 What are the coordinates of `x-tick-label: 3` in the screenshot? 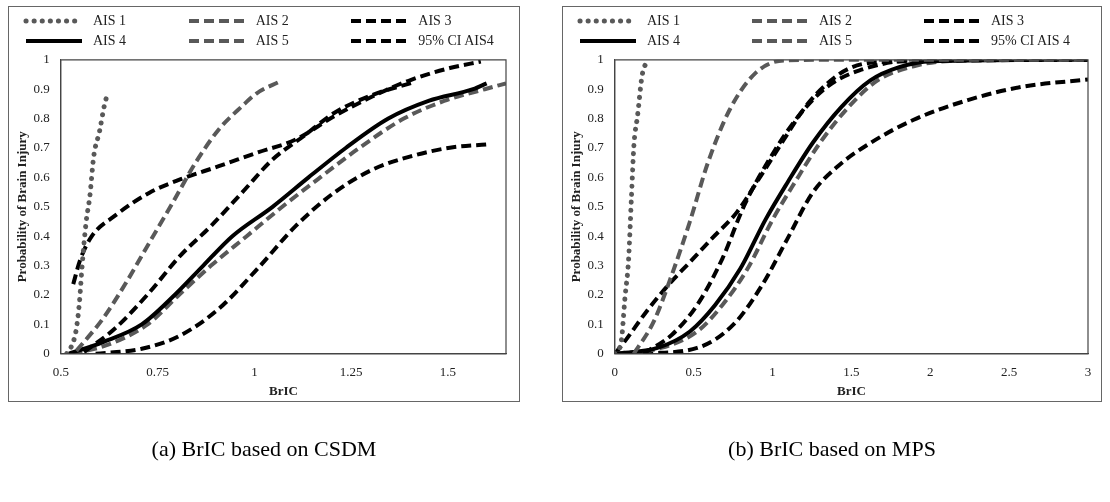 It's located at (1088, 372).